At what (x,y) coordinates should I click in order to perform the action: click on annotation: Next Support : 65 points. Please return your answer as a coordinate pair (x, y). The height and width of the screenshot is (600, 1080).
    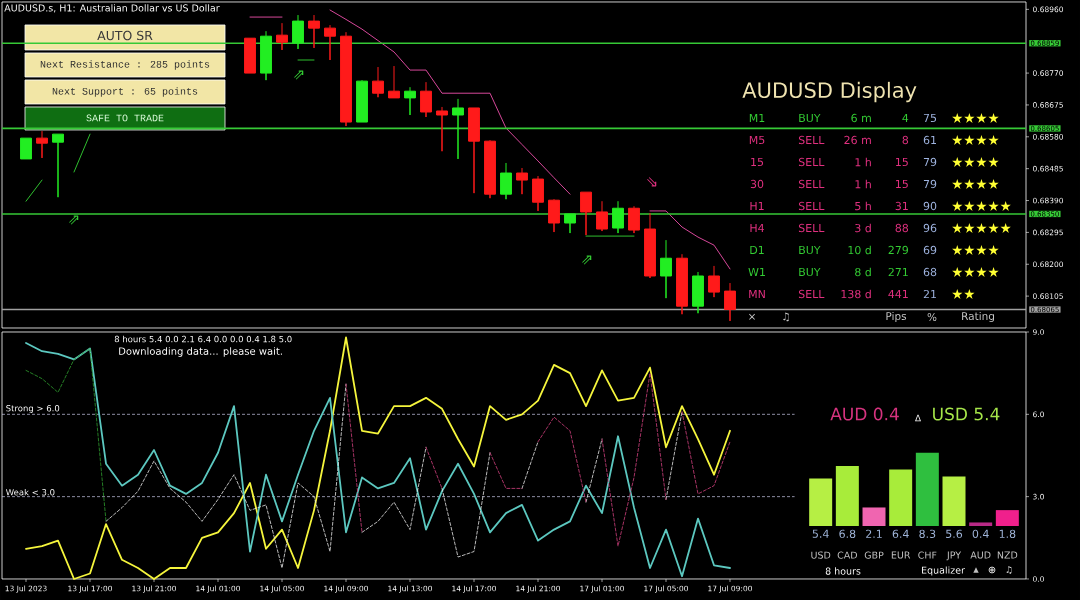
    Looking at the image, I should click on (125, 92).